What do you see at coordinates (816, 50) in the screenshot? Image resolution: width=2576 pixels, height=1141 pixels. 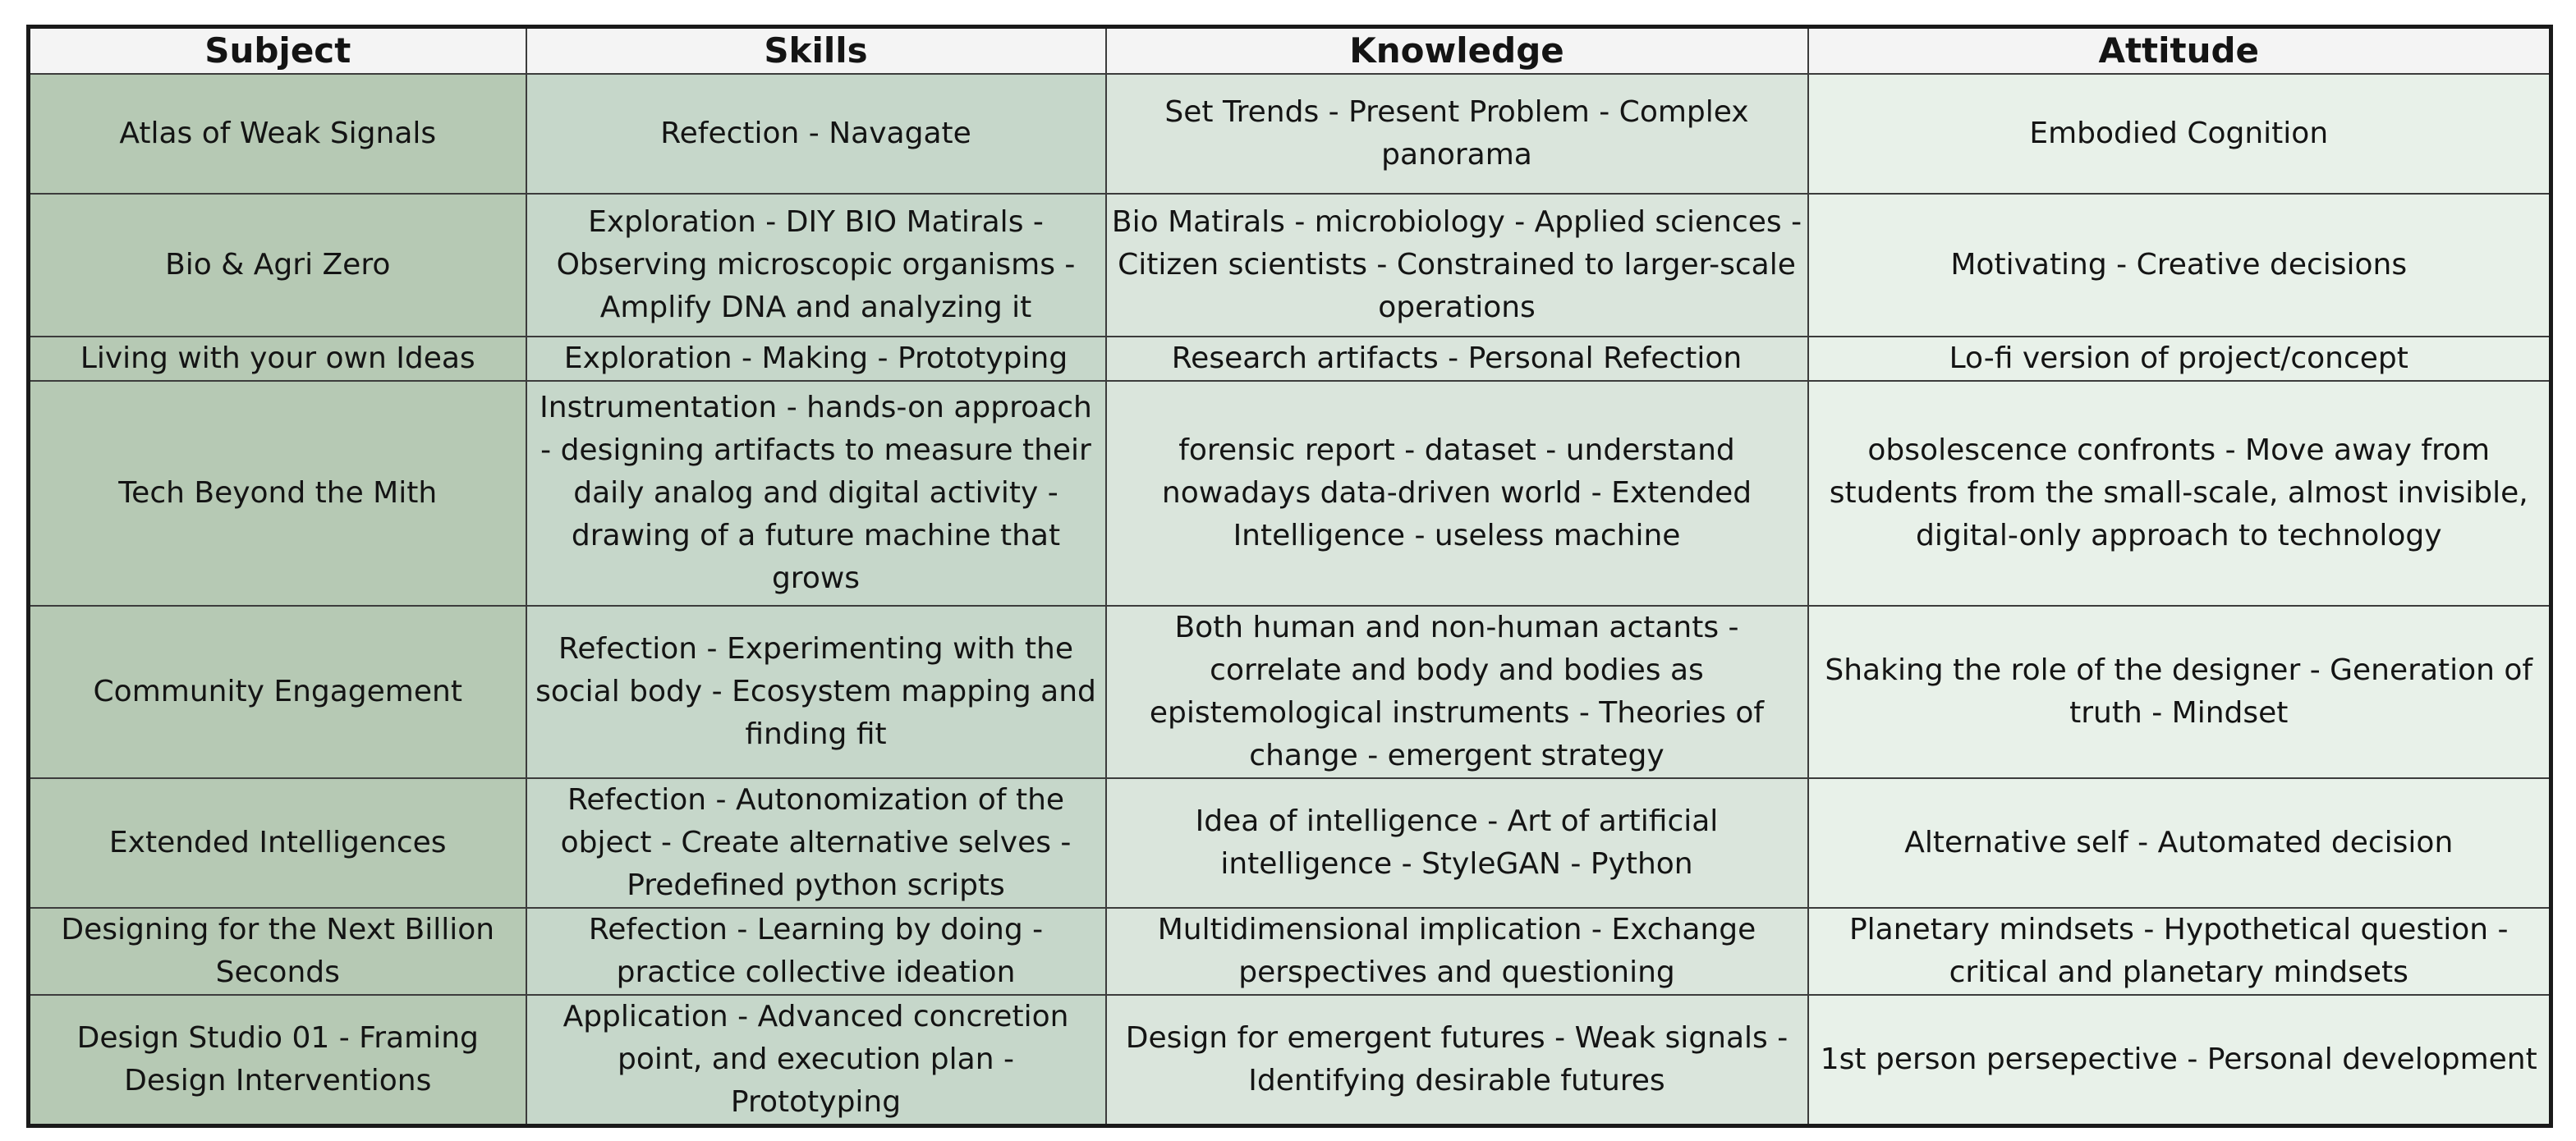 I see `header-skills: Skills` at bounding box center [816, 50].